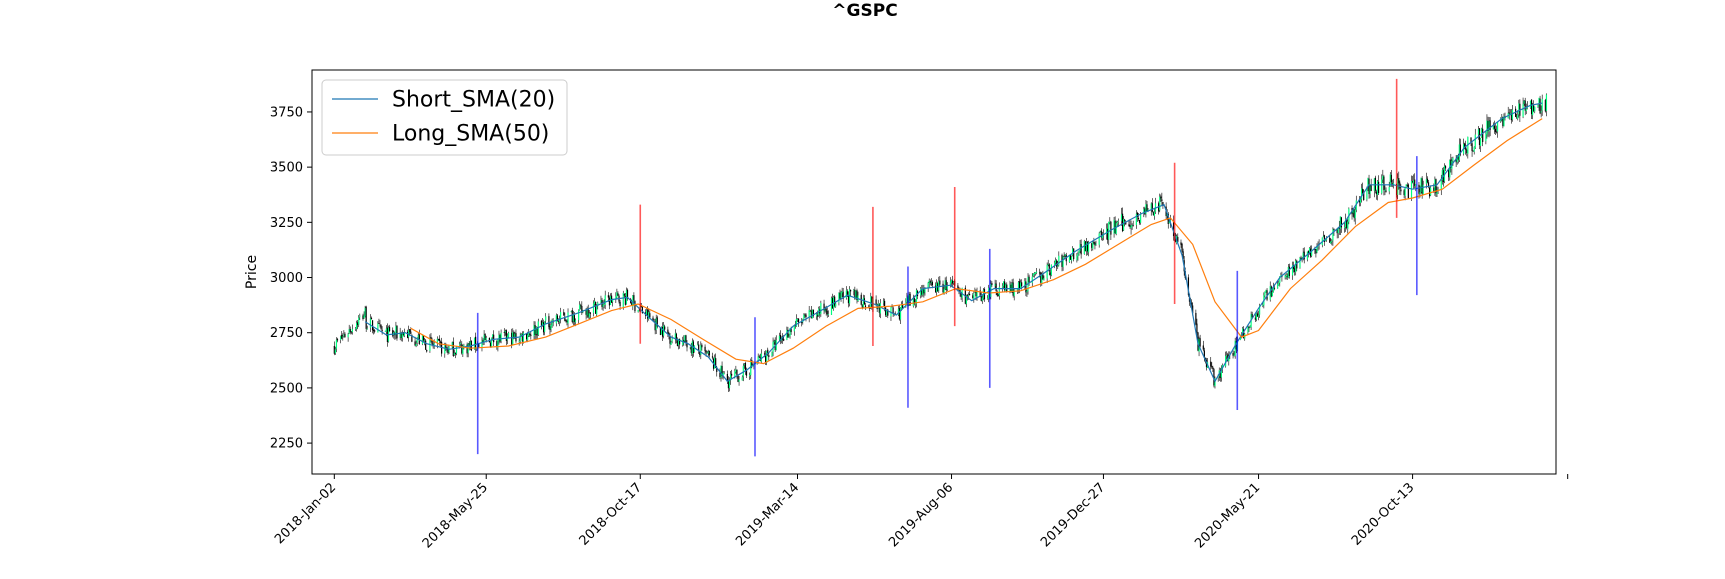 The height and width of the screenshot is (579, 1725). I want to click on y-tick-label: 2250, so click(286, 444).